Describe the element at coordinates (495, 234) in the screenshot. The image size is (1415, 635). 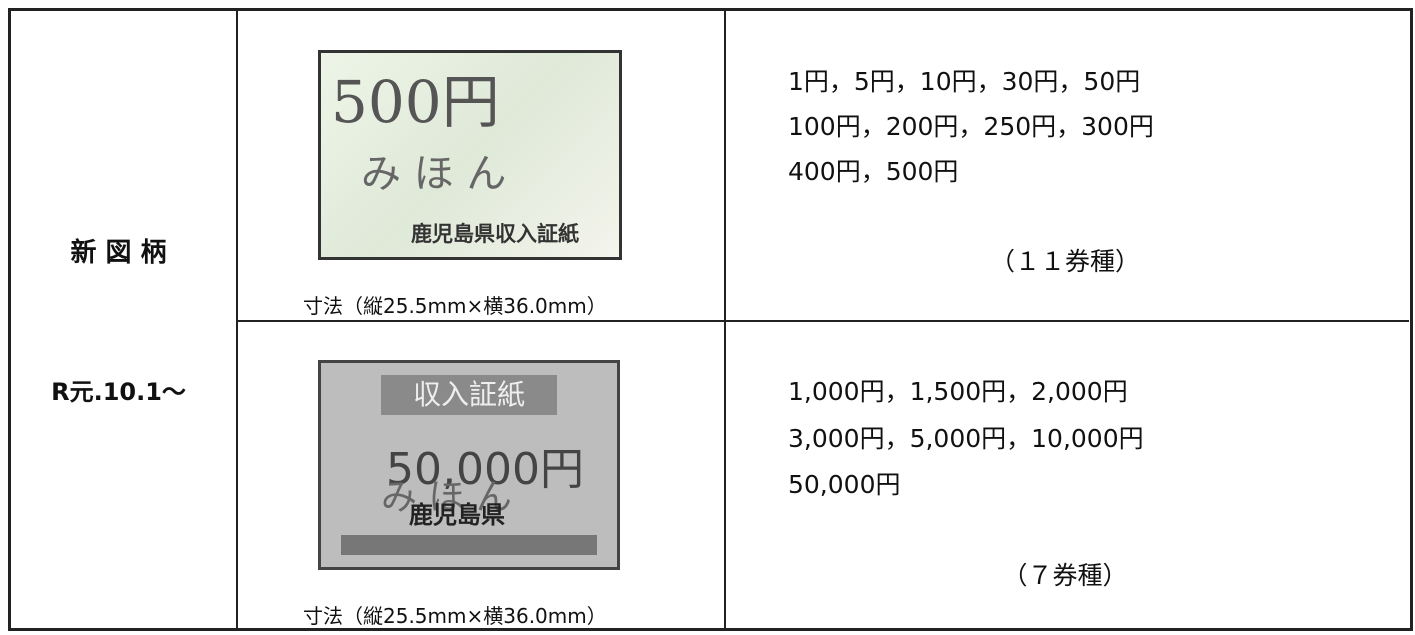
I see `stamp-issuer: 鹿児島県収入証紙` at that location.